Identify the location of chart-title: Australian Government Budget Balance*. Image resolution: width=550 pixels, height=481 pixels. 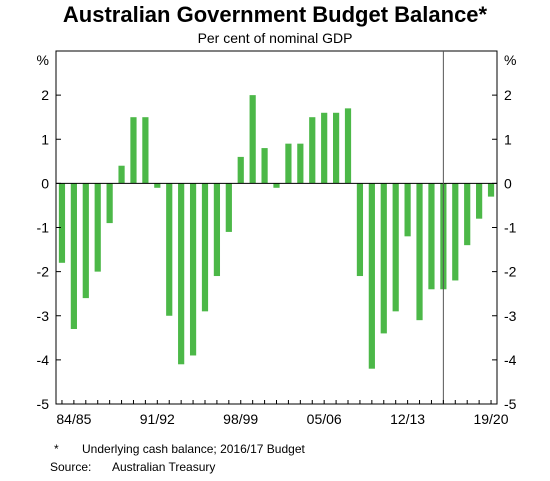
(275, 14).